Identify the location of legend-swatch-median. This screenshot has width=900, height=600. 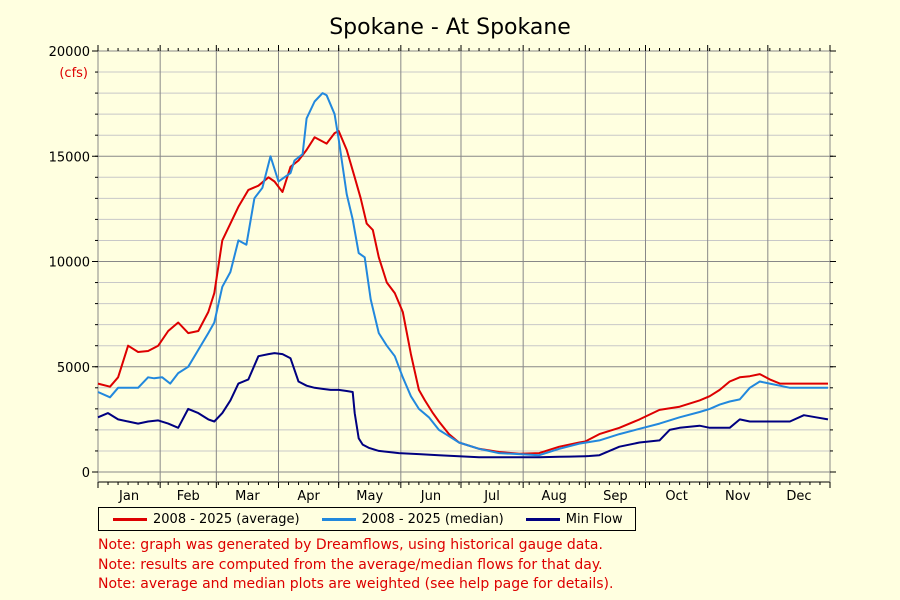
(338, 519).